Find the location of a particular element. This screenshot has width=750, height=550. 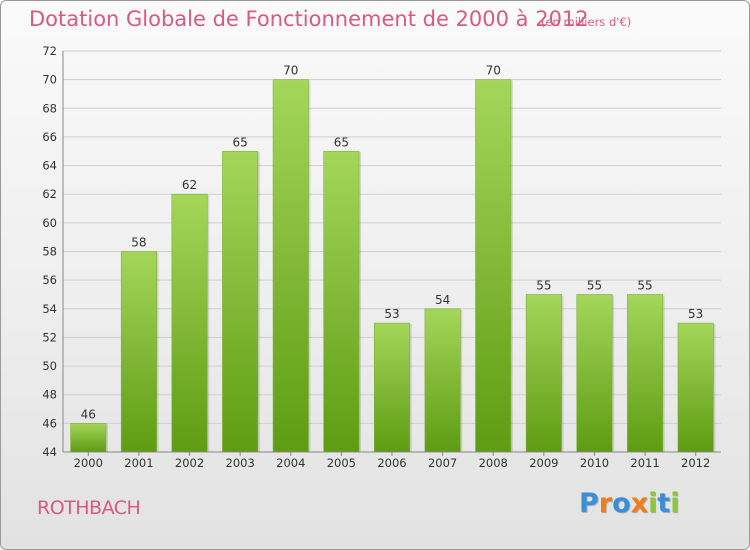

logo-letter: r is located at coordinates (605, 503).